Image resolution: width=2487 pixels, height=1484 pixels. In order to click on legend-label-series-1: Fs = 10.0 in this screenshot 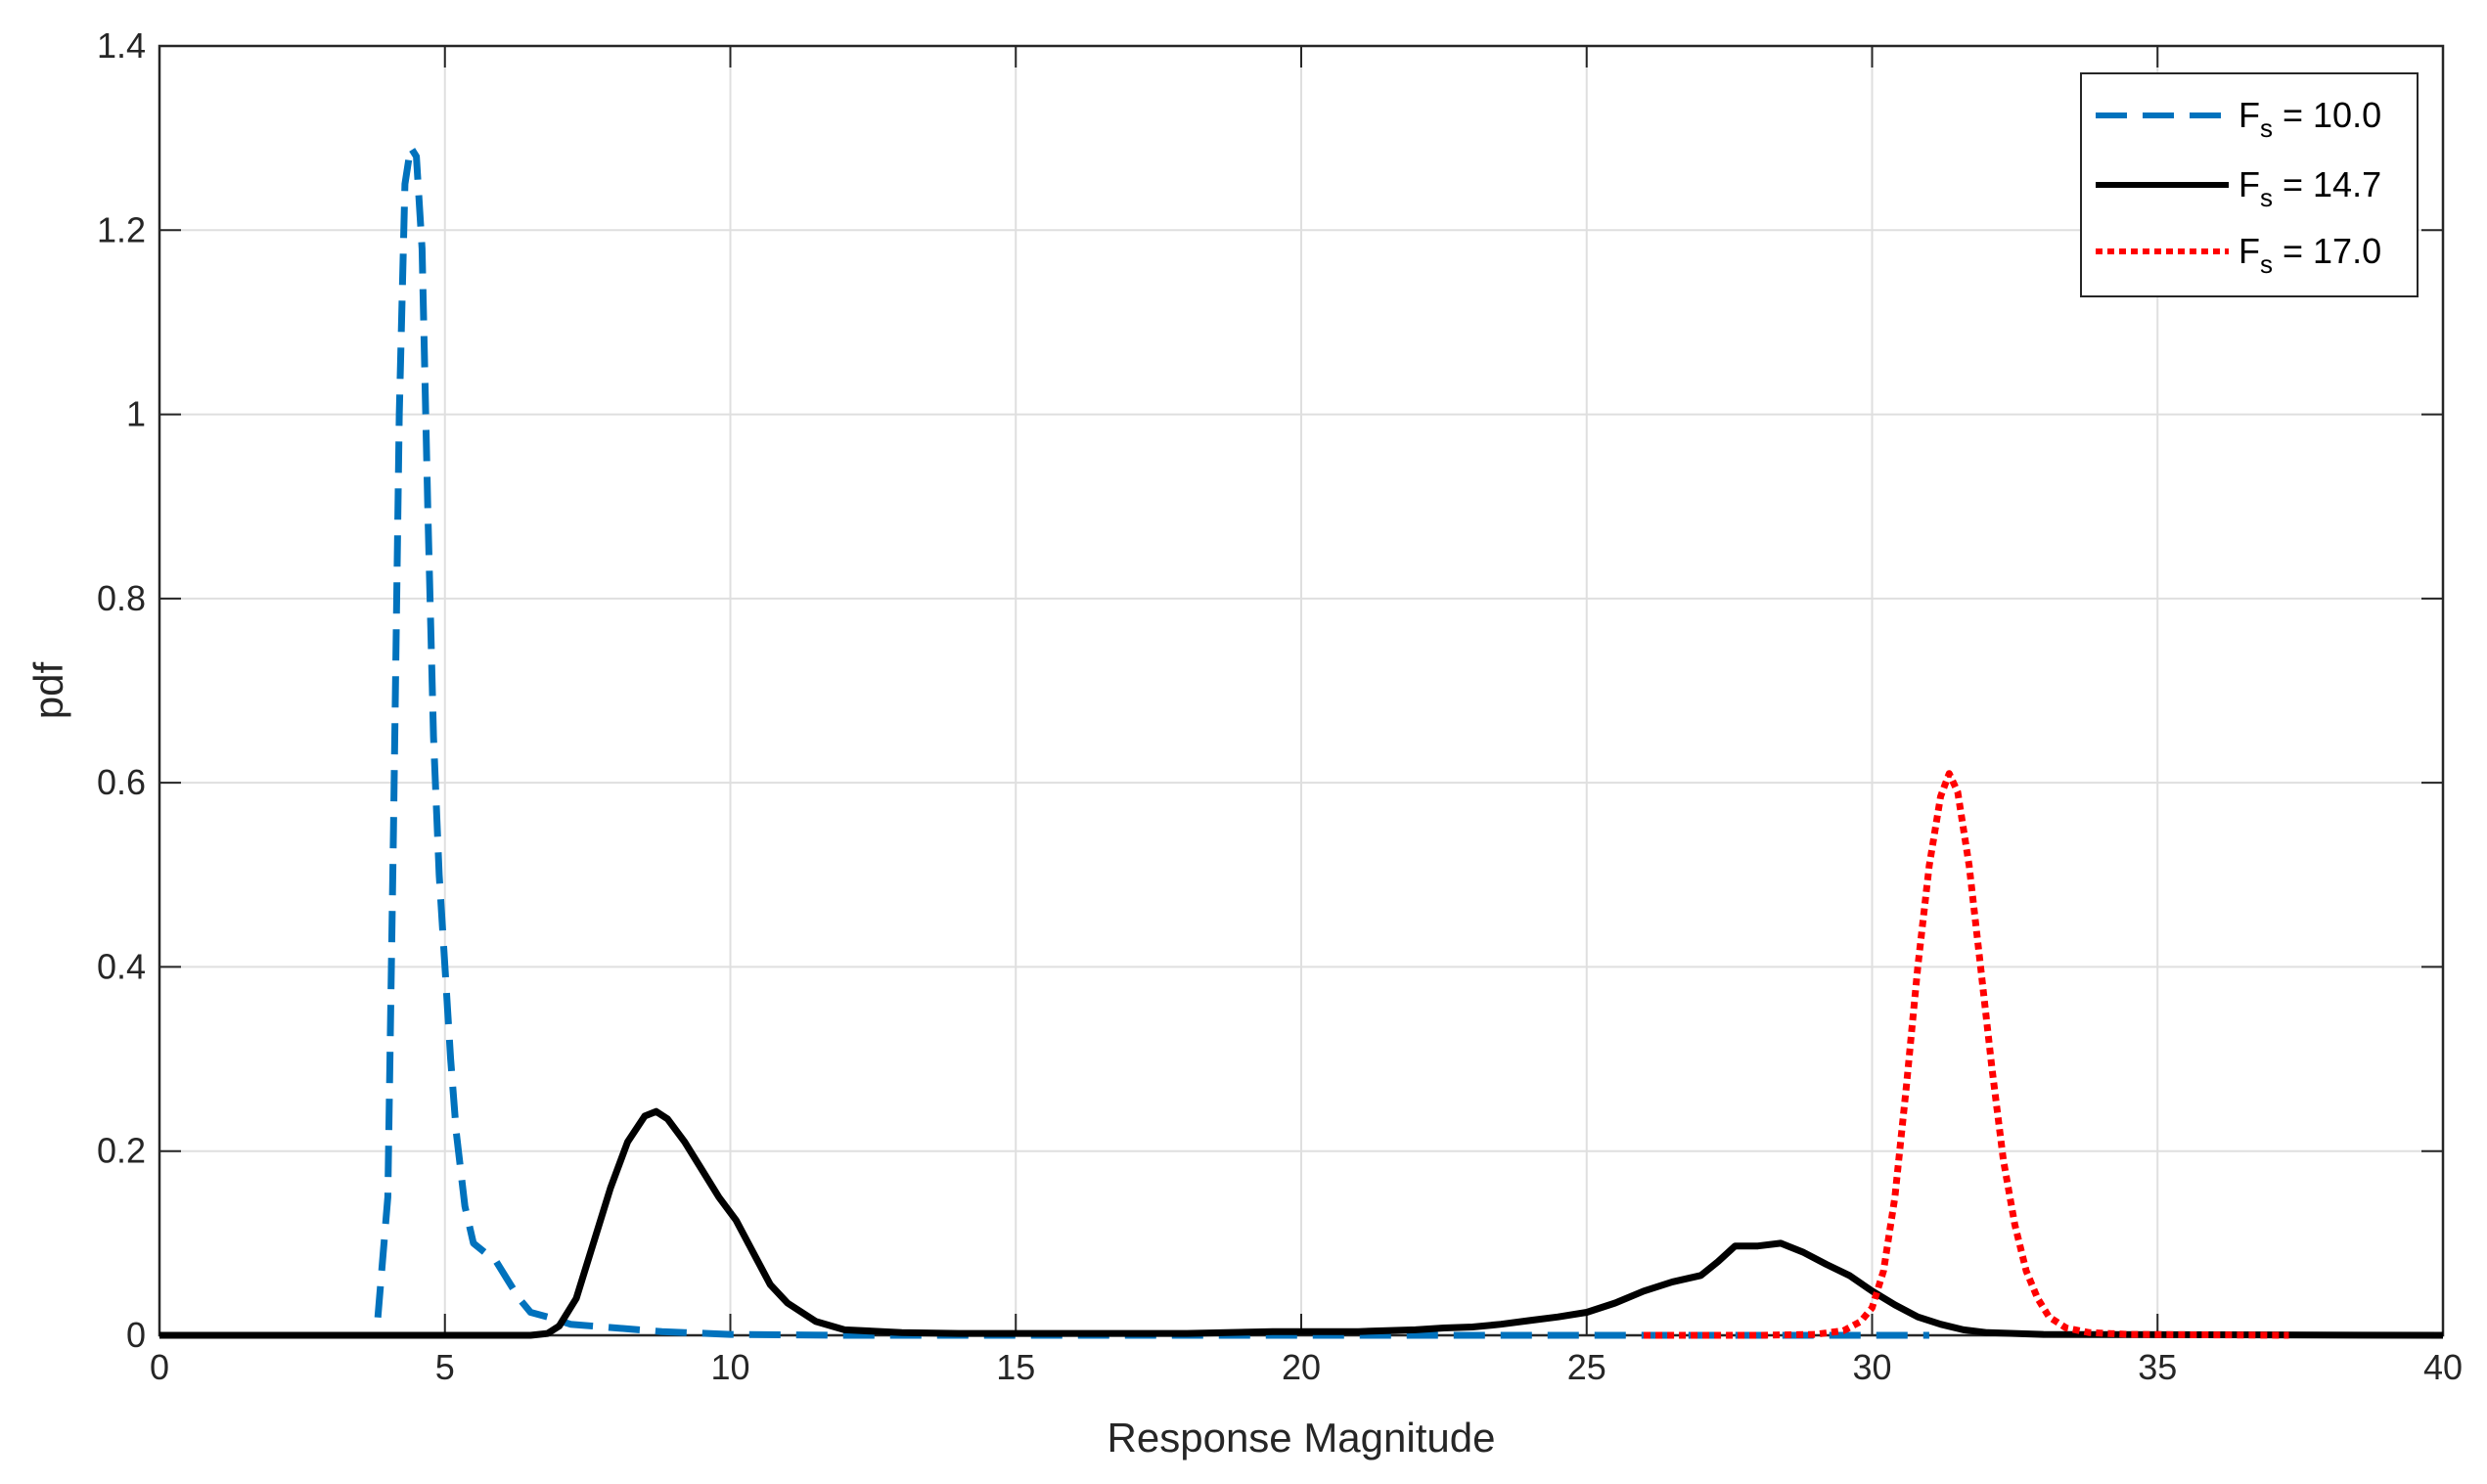, I will do `click(2309, 119)`.